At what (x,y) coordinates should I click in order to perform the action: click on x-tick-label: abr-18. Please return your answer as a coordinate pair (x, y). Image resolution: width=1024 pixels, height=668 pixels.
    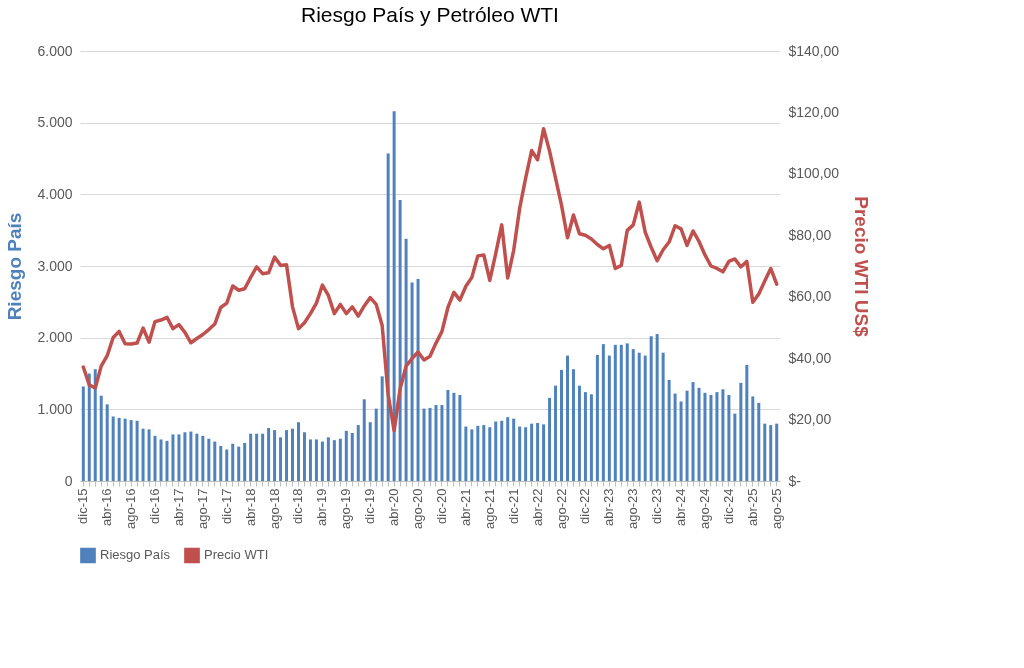
    Looking at the image, I should click on (250, 507).